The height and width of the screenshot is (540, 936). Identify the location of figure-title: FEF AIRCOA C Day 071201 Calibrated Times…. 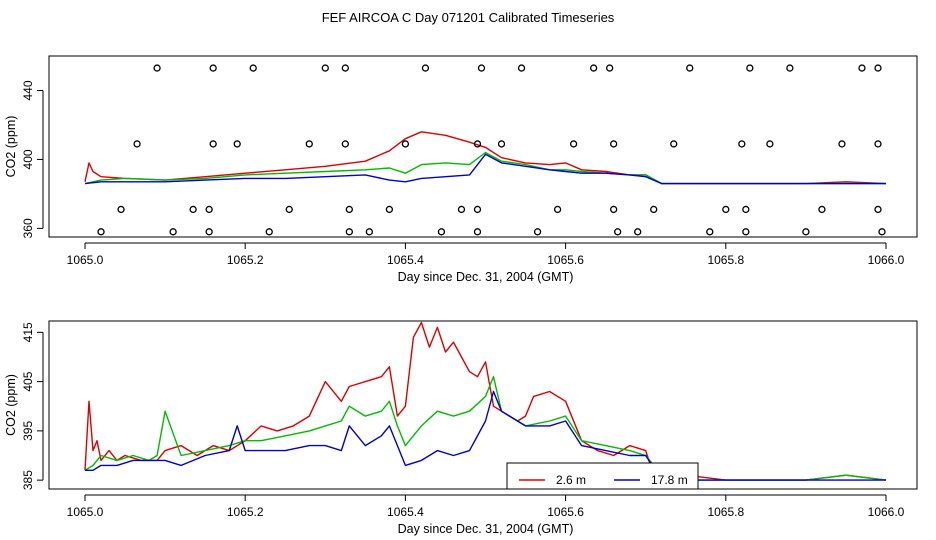
(468, 17).